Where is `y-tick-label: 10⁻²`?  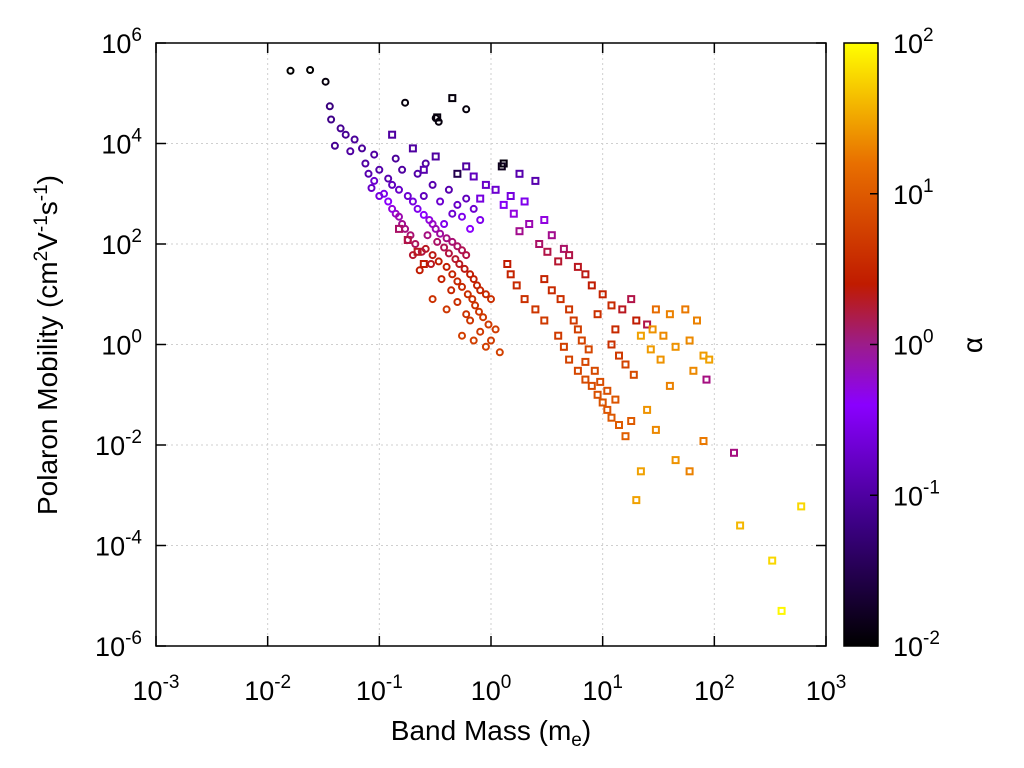
y-tick-label: 10⁻² is located at coordinates (118, 444).